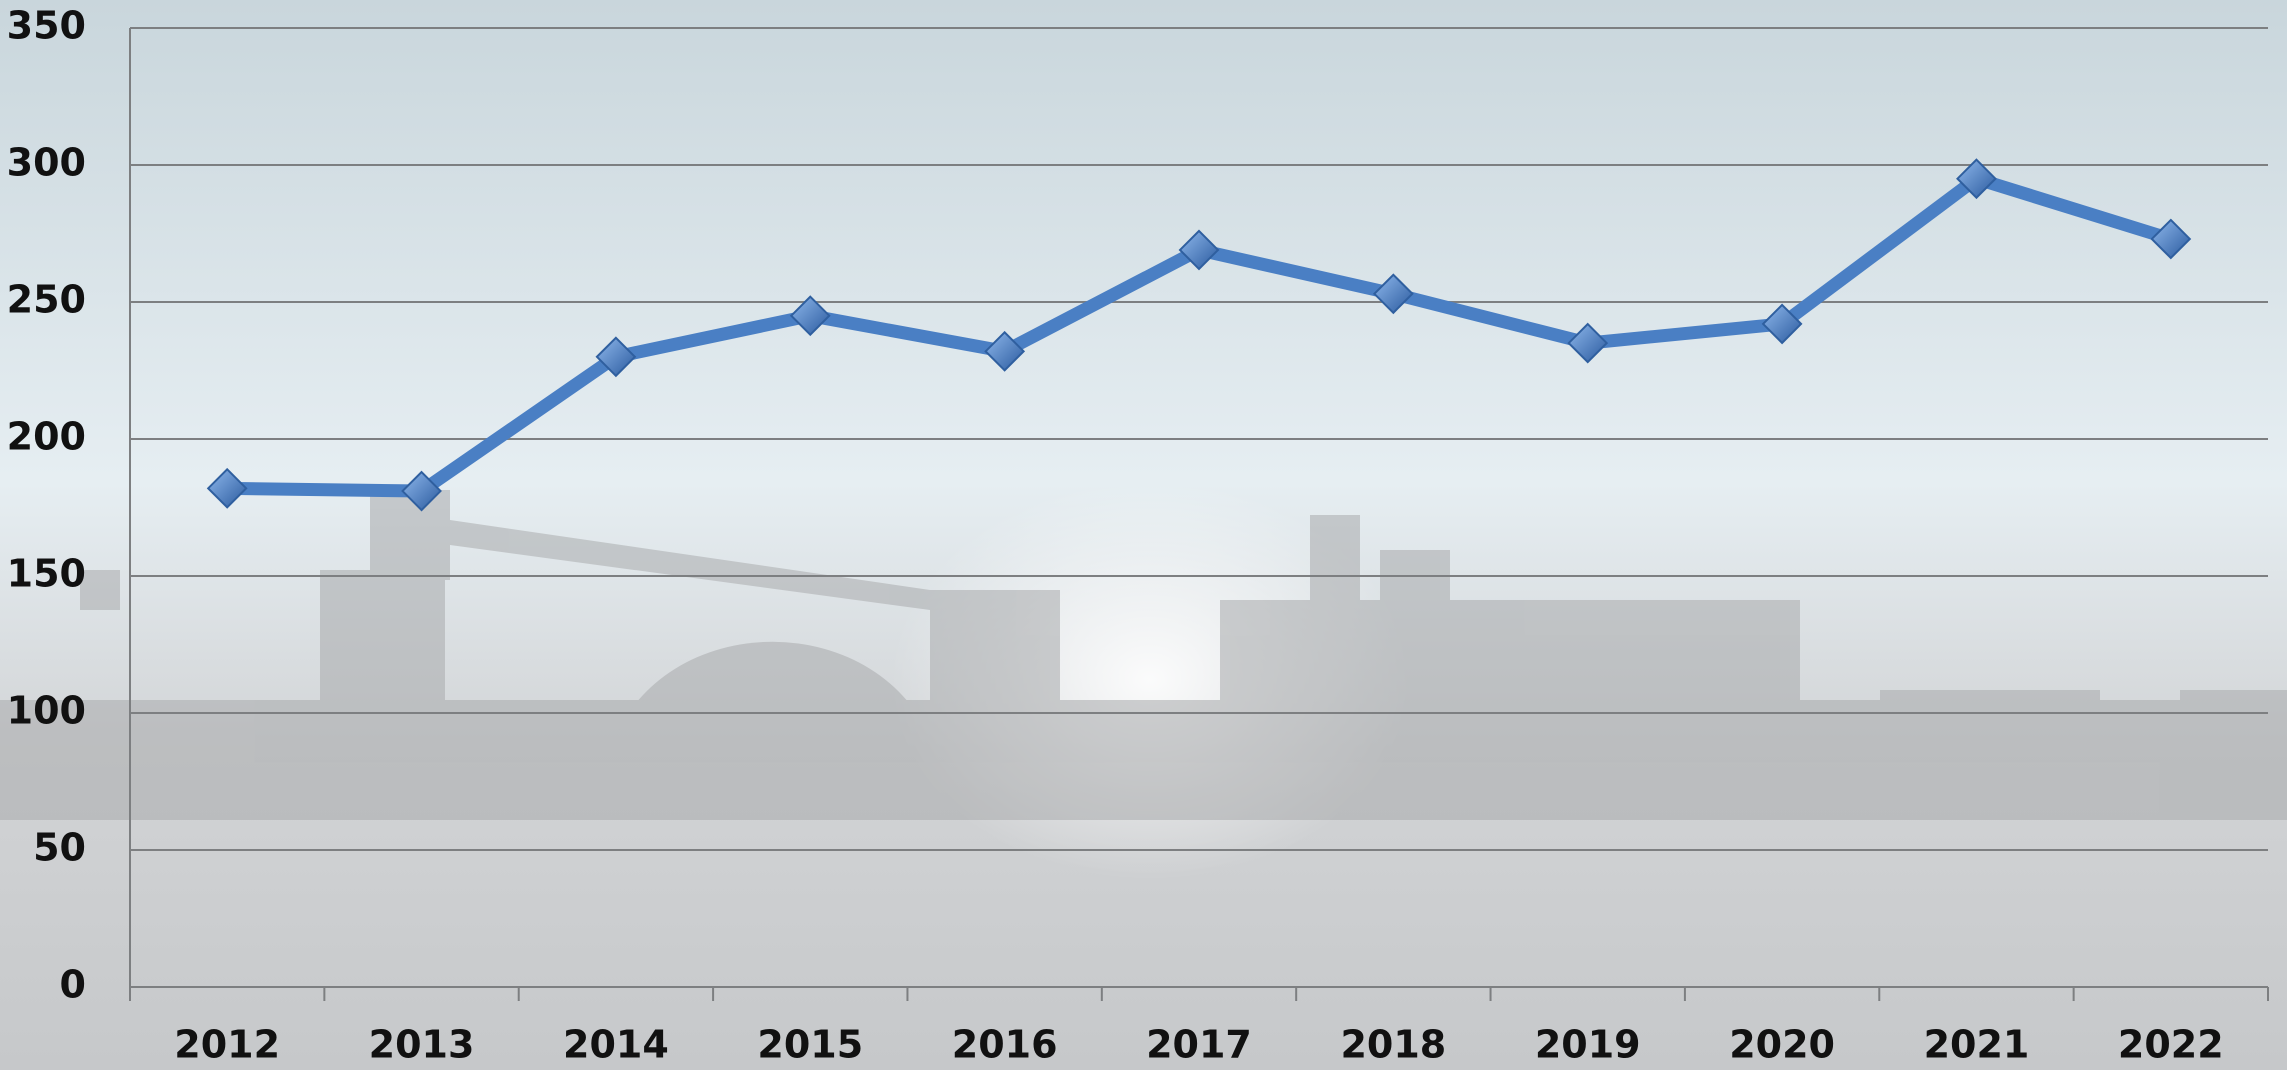  Describe the element at coordinates (1782, 1045) in the screenshot. I see `x-tick-label: 2020` at that location.